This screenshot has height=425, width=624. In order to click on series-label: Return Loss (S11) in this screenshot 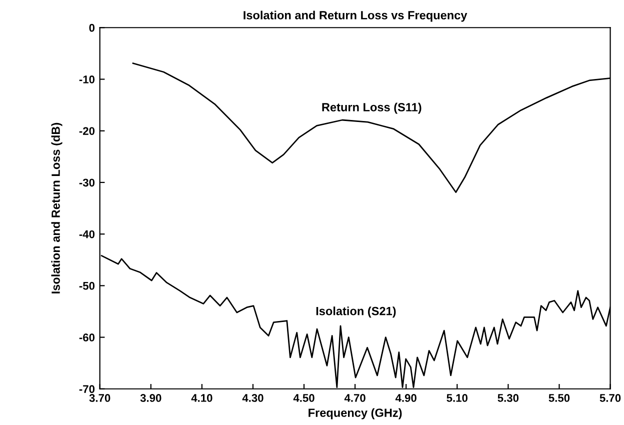, I will do `click(372, 108)`.